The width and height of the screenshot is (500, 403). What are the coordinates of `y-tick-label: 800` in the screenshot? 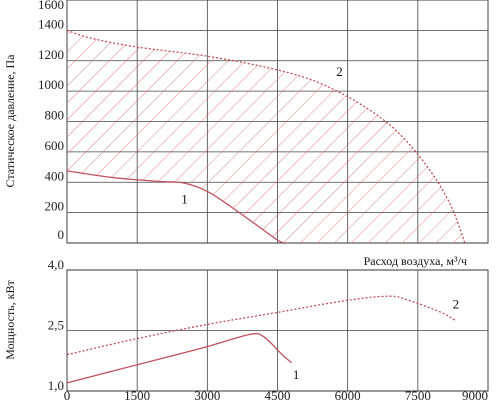 It's located at (55, 115).